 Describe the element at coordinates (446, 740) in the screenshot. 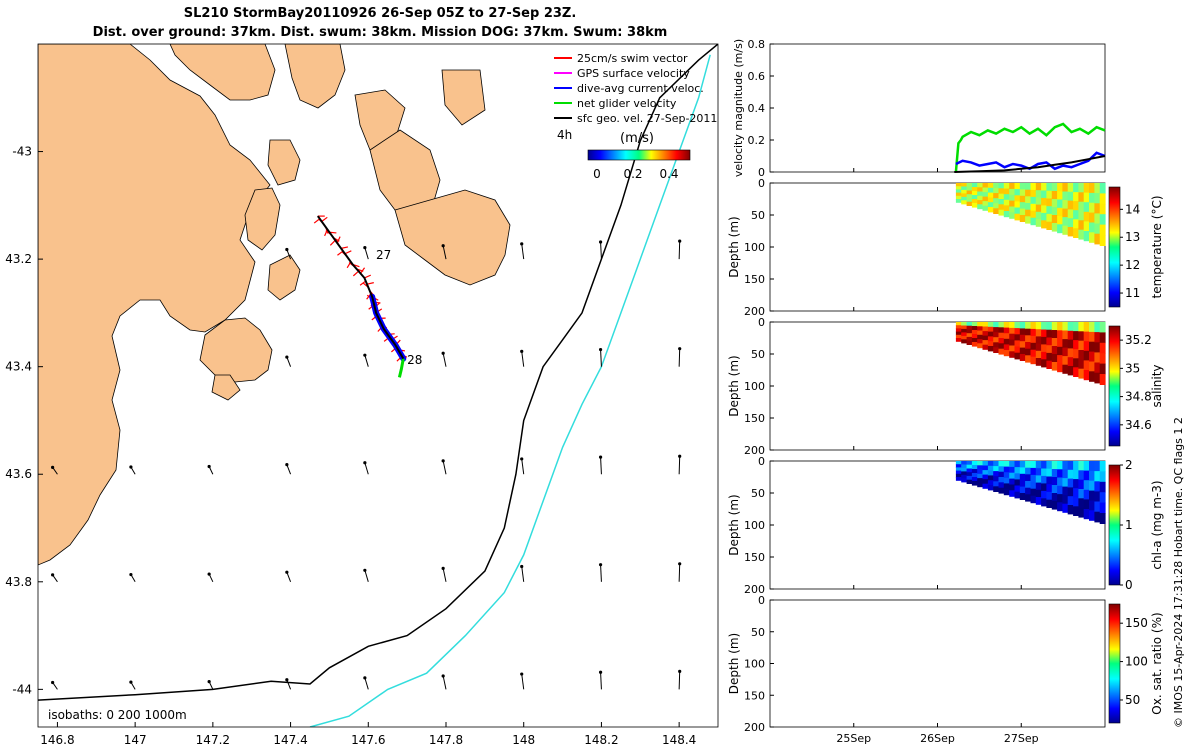

I see `map-x-tick-label: 147.8` at that location.